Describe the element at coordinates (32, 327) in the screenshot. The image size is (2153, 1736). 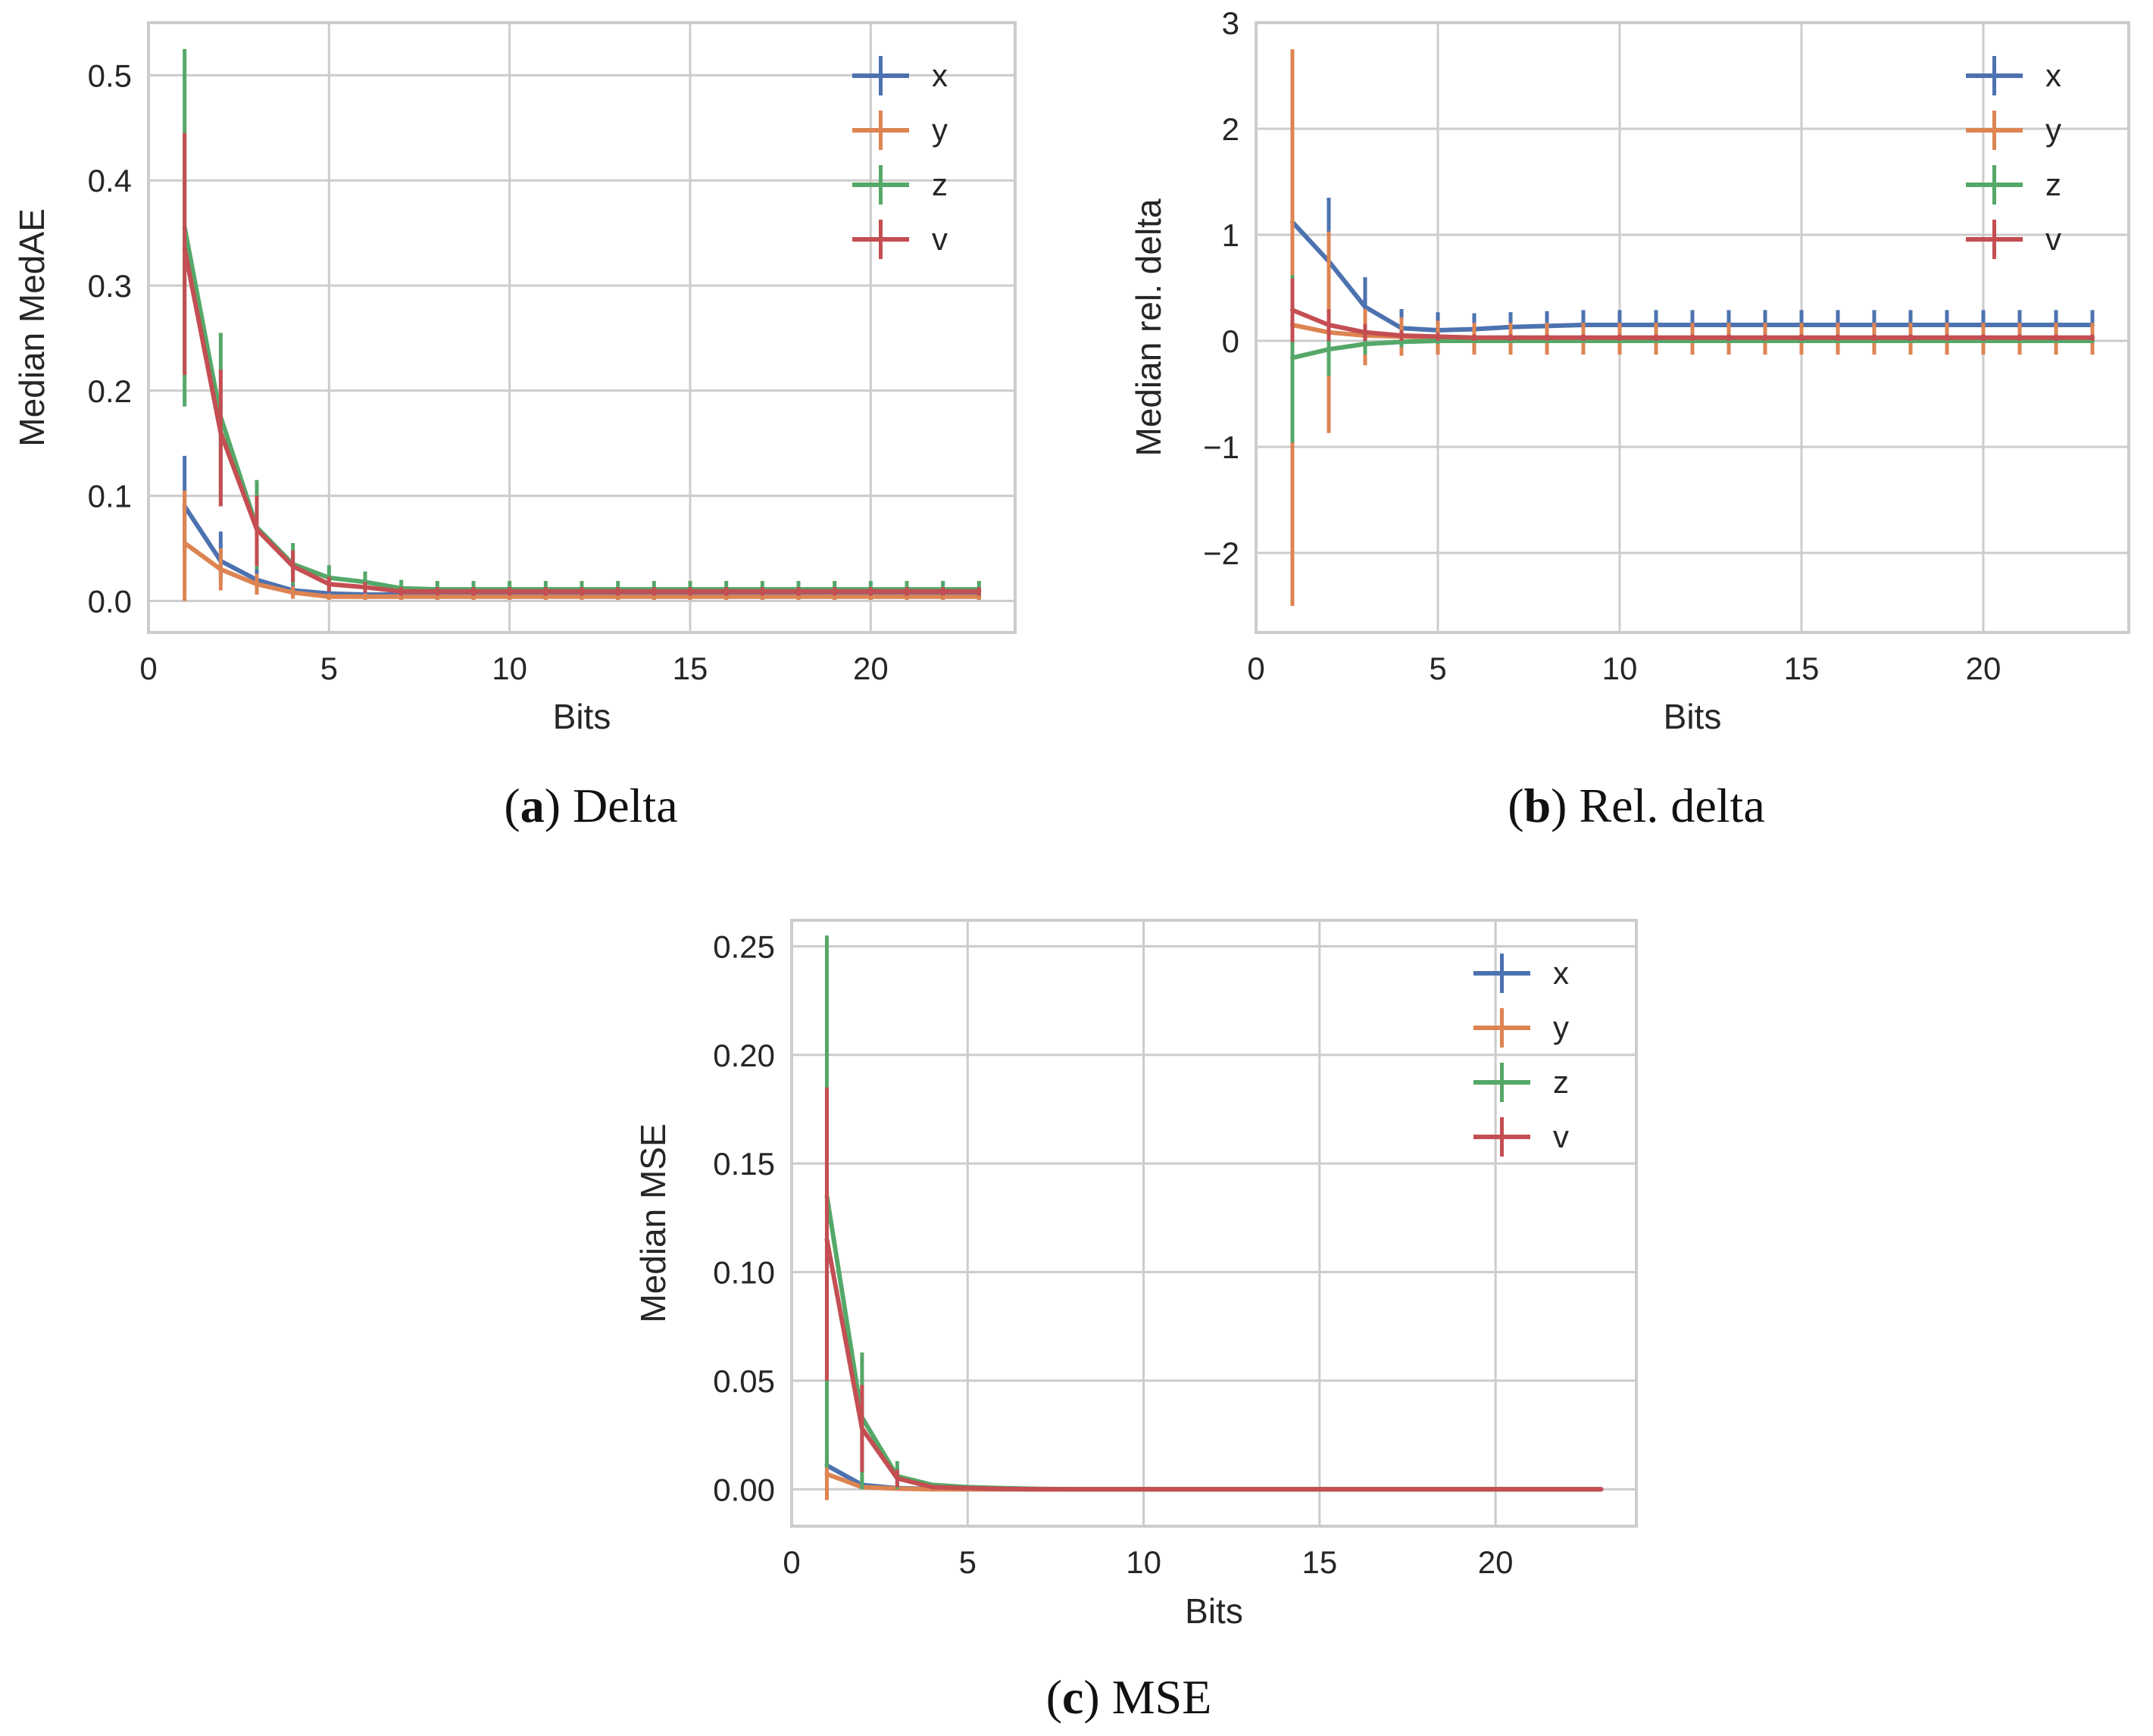
I see `y-axis-label: Median MedAE` at that location.